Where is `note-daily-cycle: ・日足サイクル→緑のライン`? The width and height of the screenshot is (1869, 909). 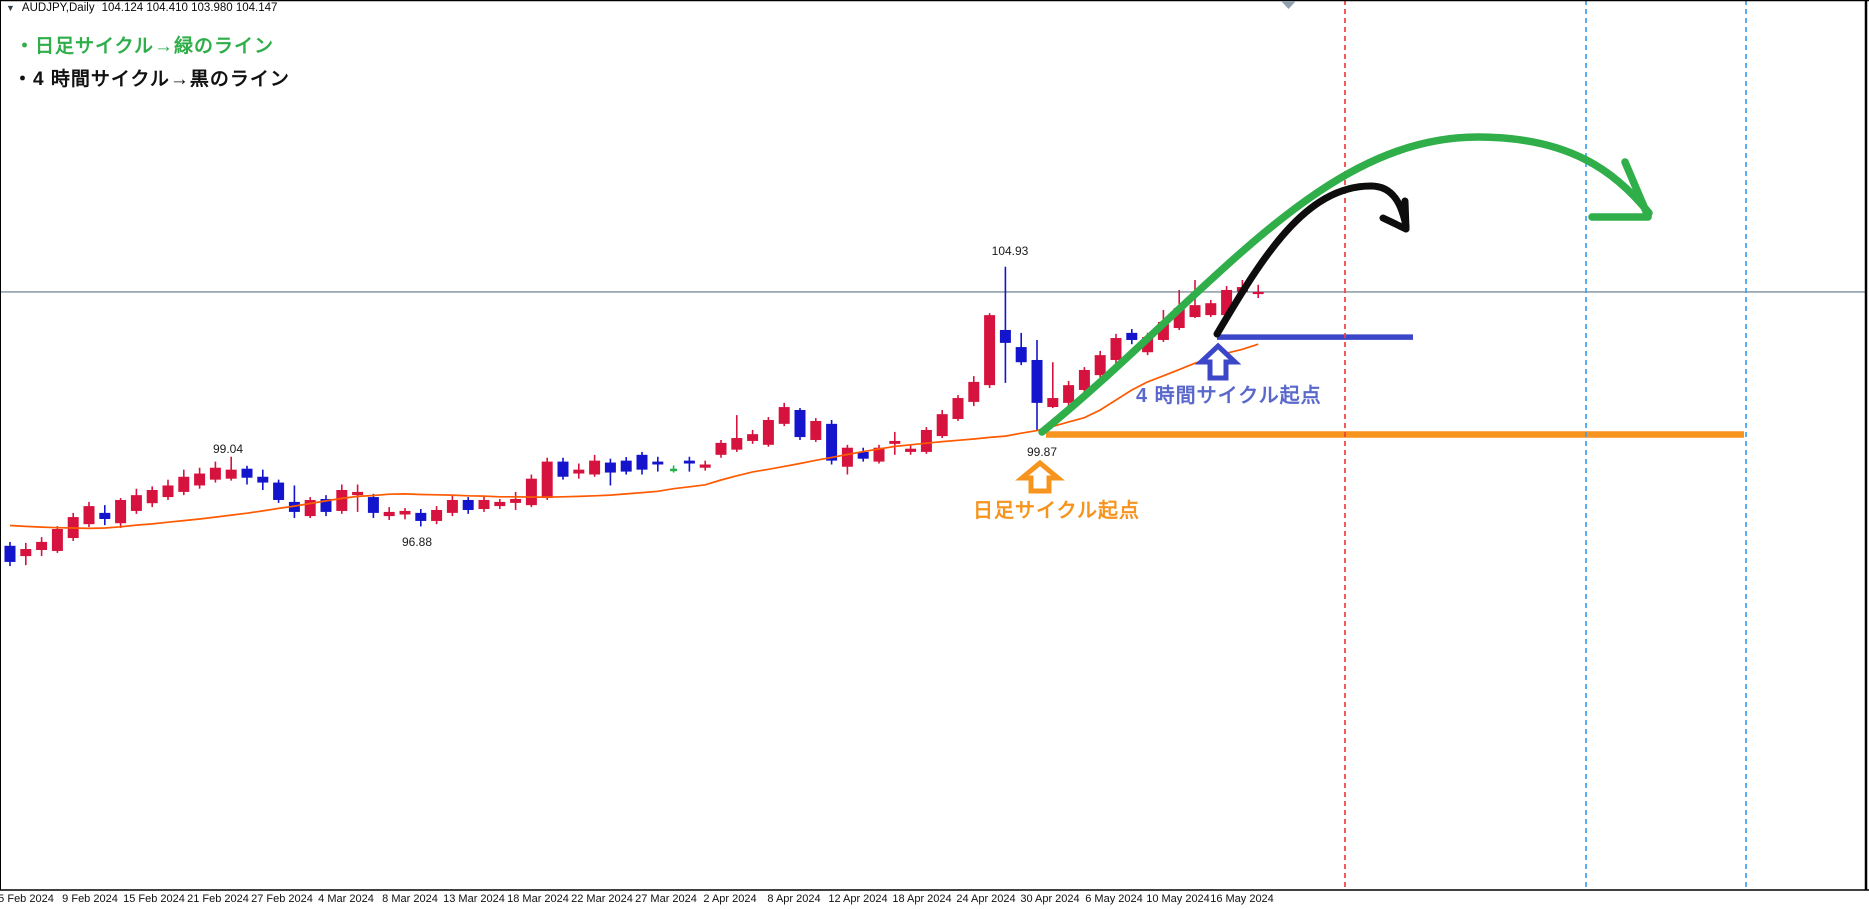 note-daily-cycle: ・日足サイクル→緑のライン is located at coordinates (145, 46).